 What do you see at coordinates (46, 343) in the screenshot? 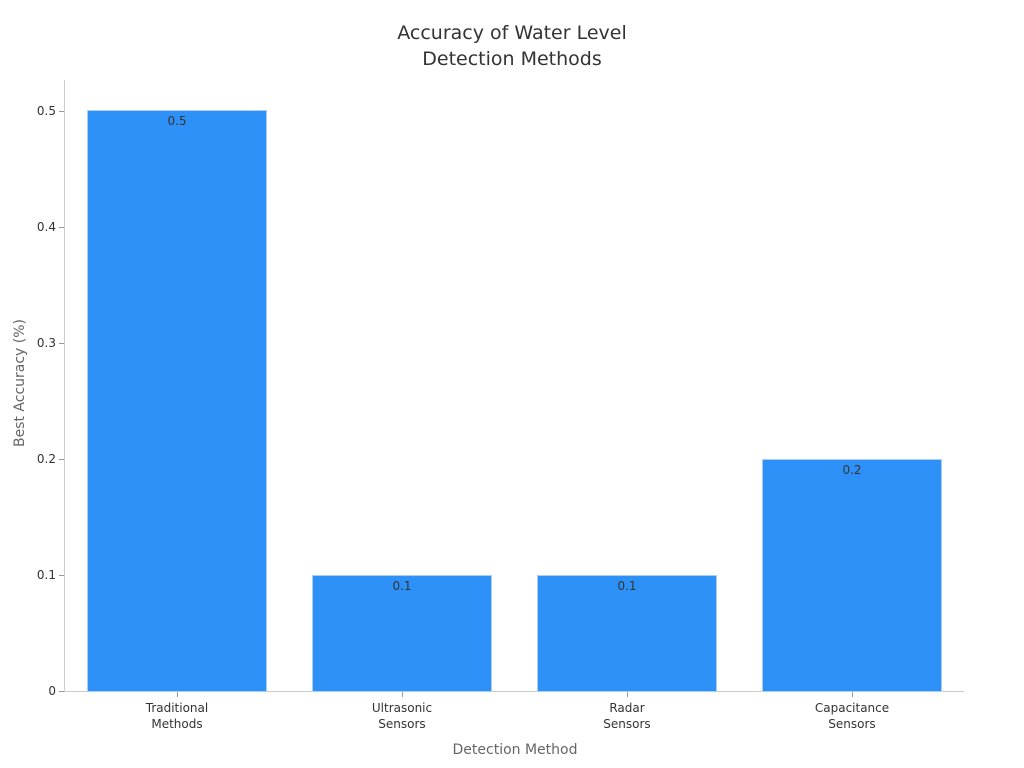
I see `y-tick-label: 0.3` at bounding box center [46, 343].